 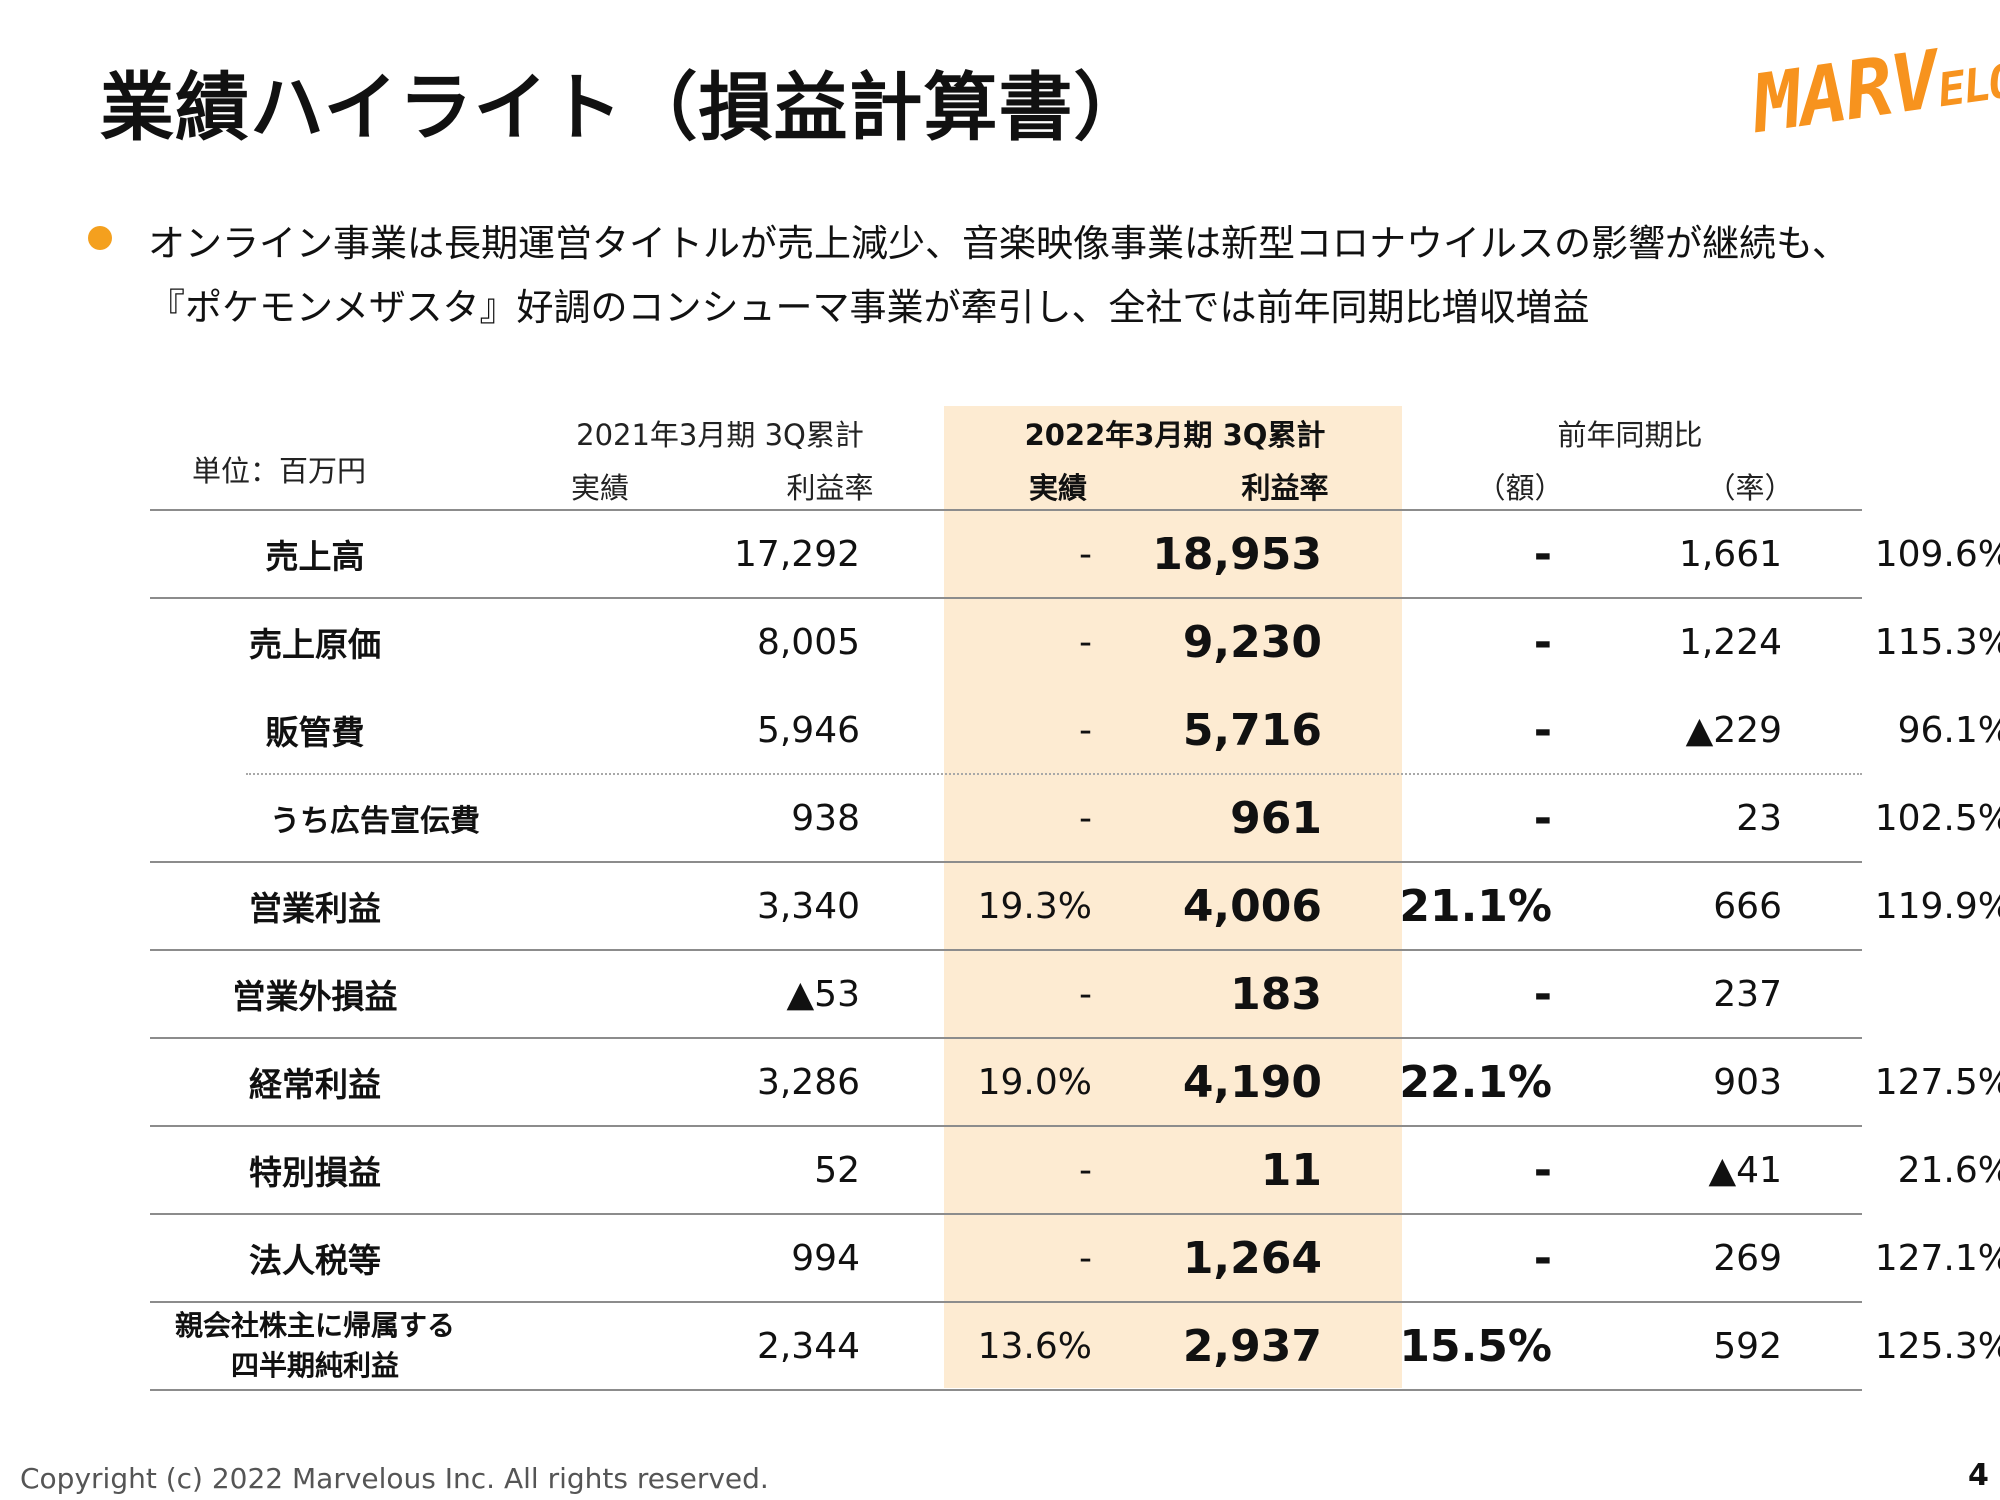 What do you see at coordinates (1075, 1170) in the screenshot?
I see `table-row: 特別損益 52 - 11 - ▲41 21.6%` at bounding box center [1075, 1170].